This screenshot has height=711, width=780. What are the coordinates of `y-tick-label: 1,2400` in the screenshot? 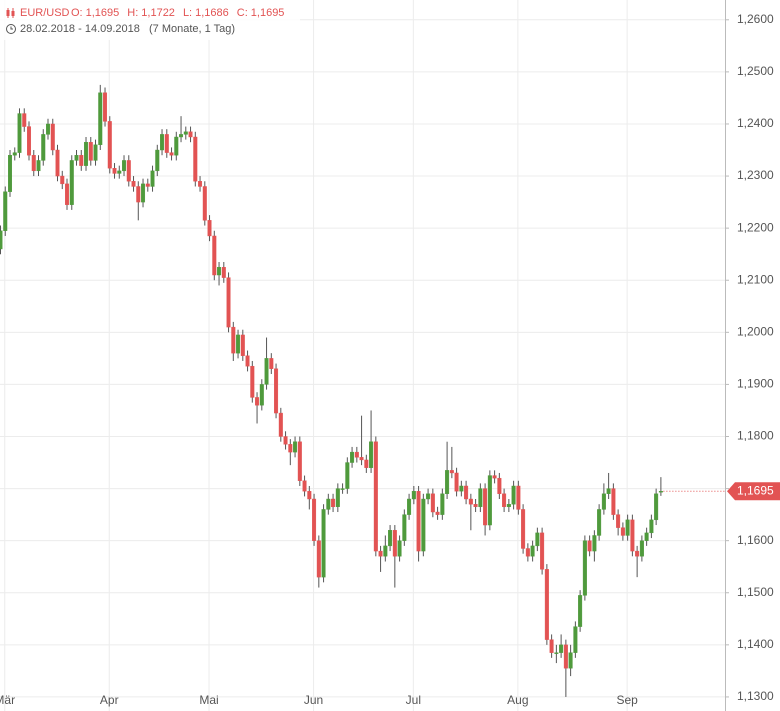 It's located at (755, 123).